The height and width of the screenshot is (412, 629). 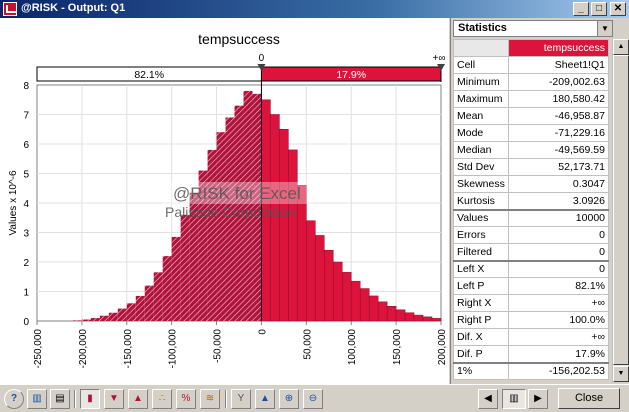 I want to click on stats-row: Cell Sheet1!Q1, so click(x=531, y=65).